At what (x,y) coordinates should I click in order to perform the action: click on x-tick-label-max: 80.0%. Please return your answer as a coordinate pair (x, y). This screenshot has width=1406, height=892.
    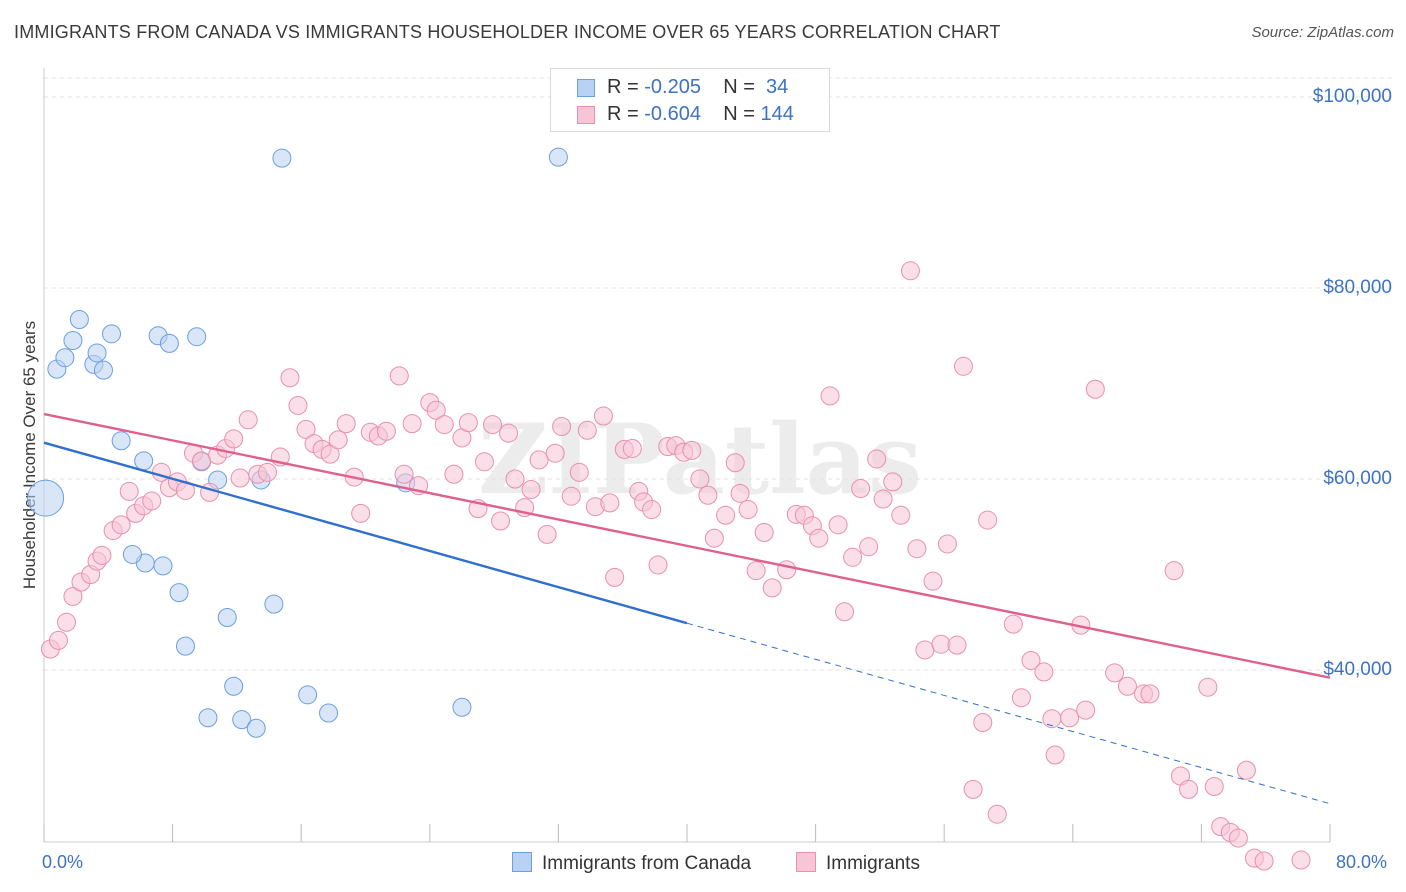
    Looking at the image, I should click on (1362, 862).